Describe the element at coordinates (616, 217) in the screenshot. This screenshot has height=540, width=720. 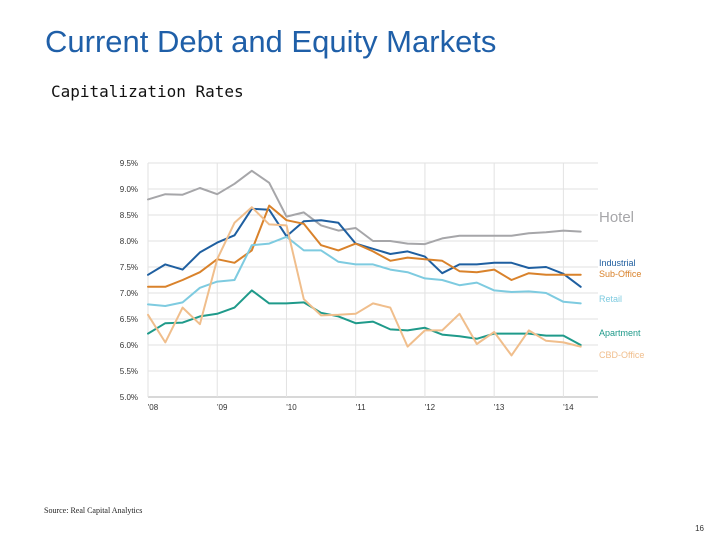
I see `series-label-hotel: Hotel` at that location.